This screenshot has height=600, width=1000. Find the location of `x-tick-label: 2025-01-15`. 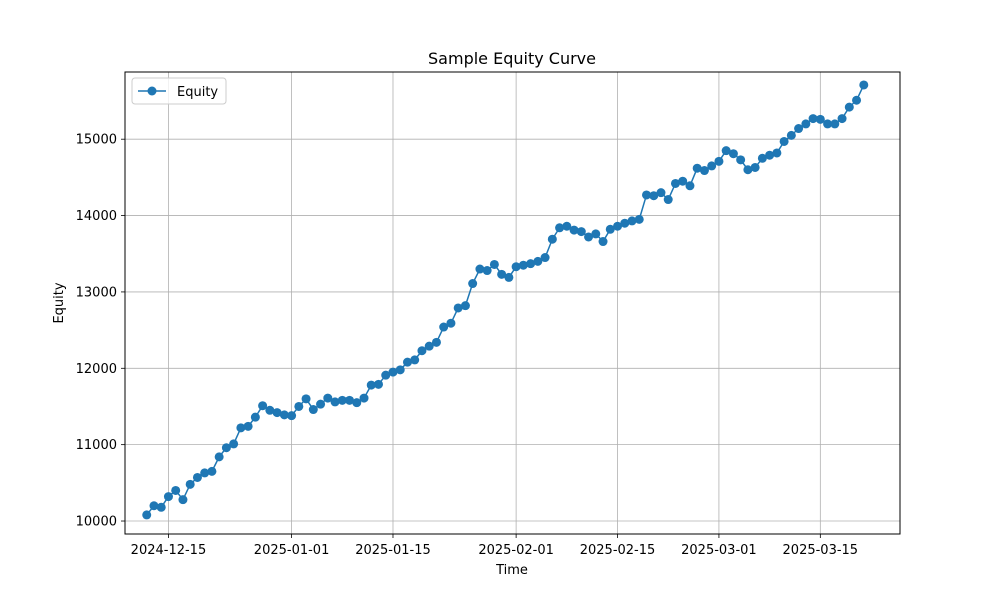

x-tick-label: 2025-01-15 is located at coordinates (393, 550).